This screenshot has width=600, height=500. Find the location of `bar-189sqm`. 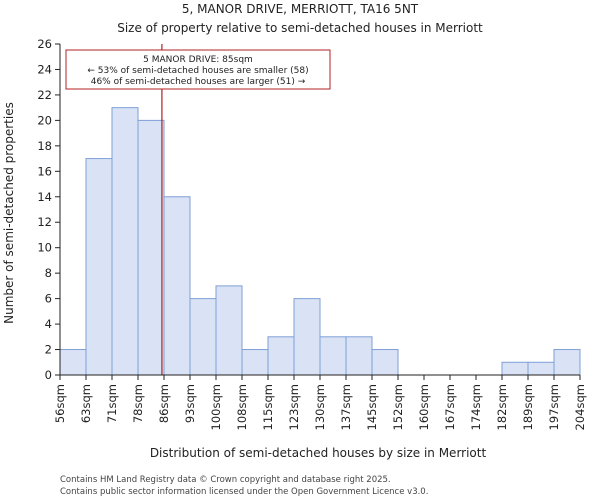

bar-189sqm is located at coordinates (541, 368).